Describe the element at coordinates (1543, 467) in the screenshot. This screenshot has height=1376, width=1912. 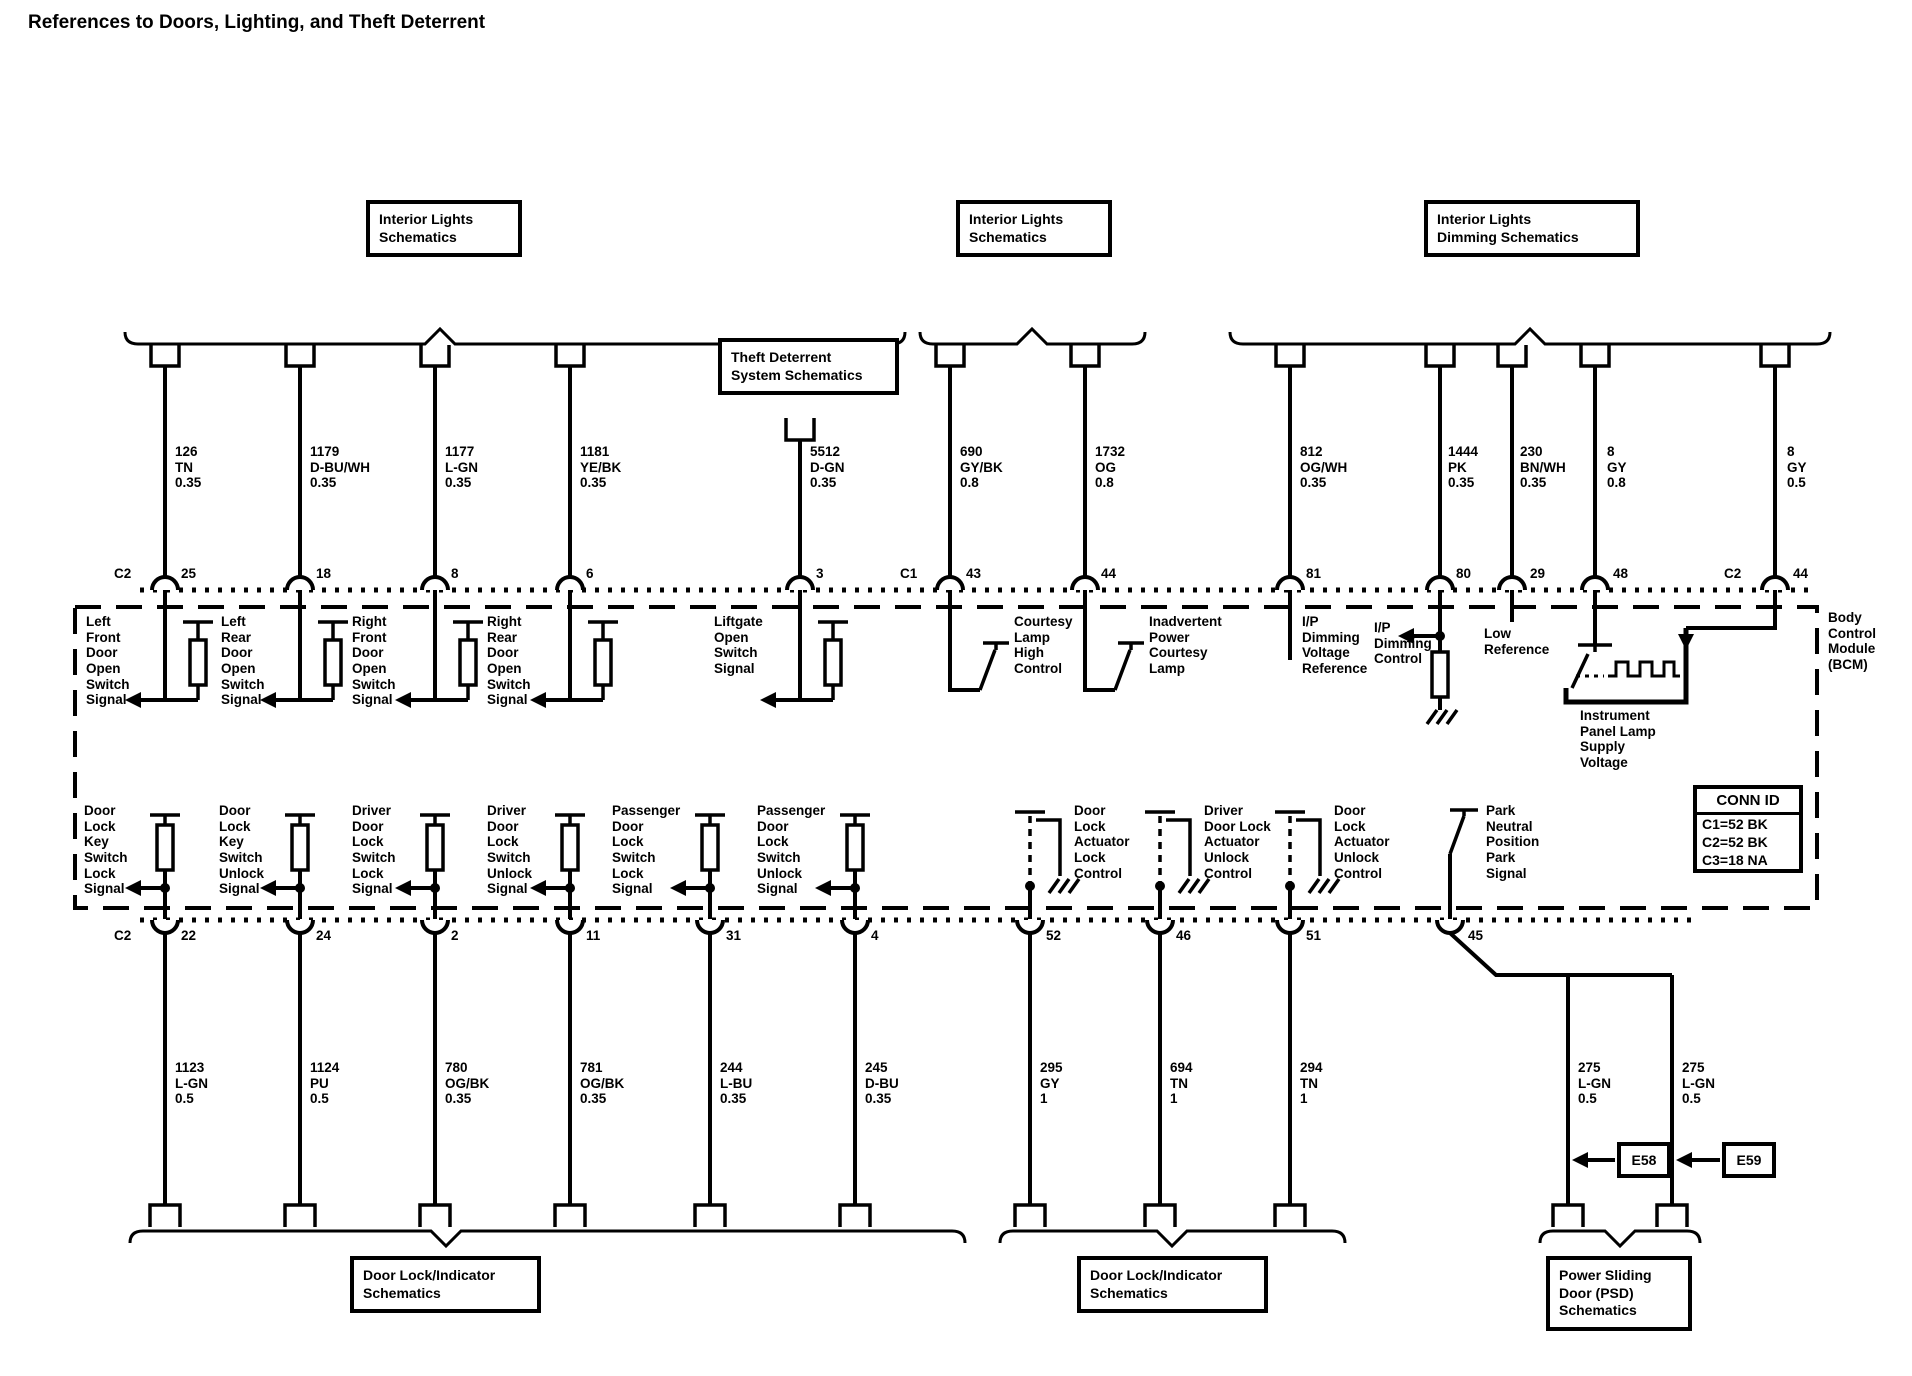
I see `wire-label: 230 BN/WH 0.35` at that location.